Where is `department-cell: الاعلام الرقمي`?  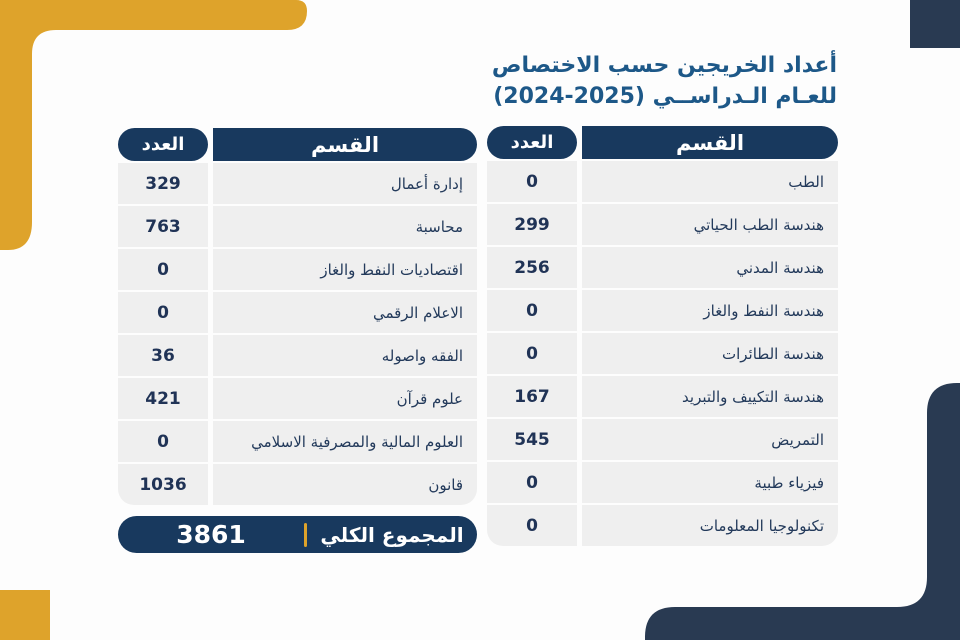
department-cell: الاعلام الرقمي is located at coordinates (345, 312).